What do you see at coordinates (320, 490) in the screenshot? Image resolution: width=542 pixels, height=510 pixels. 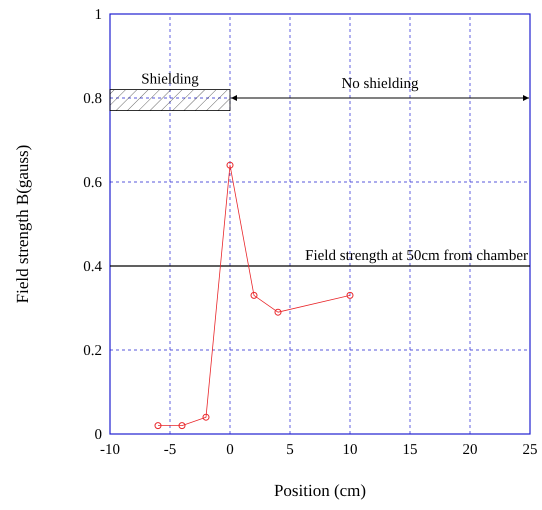 I see `x-axis-title: Position (cm)` at bounding box center [320, 490].